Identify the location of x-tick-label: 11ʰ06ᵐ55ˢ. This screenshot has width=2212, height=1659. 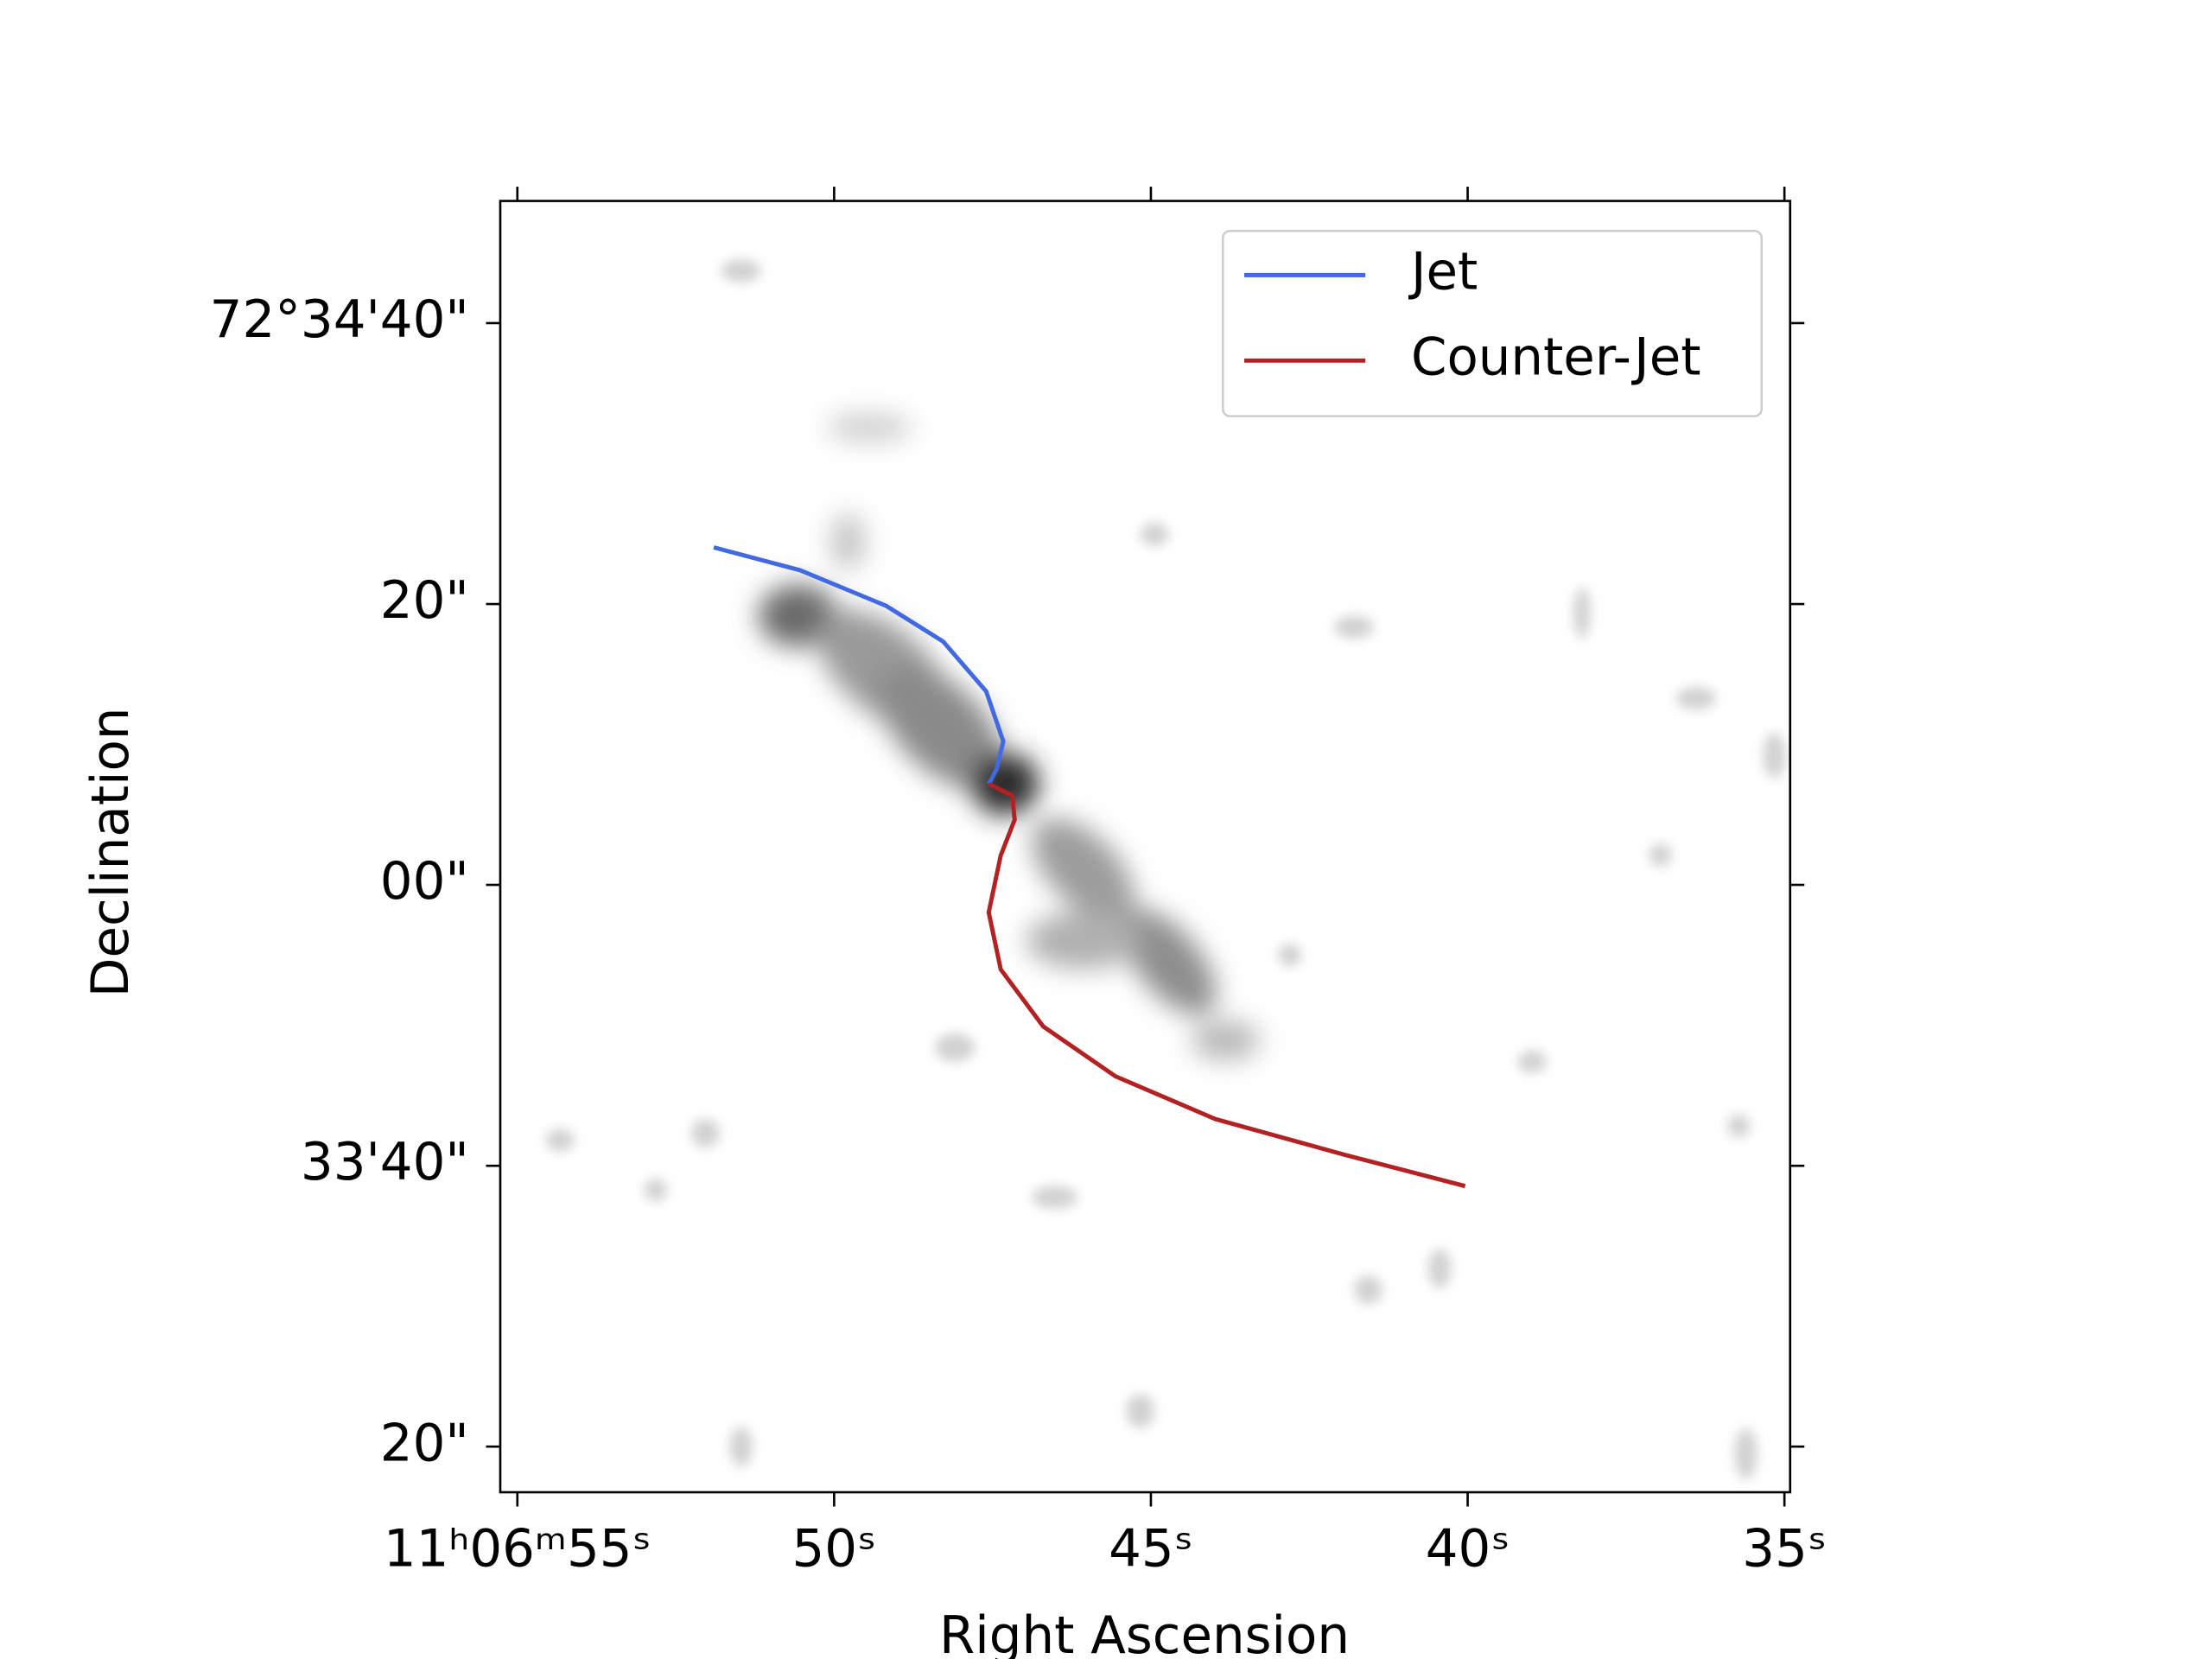
(518, 1549).